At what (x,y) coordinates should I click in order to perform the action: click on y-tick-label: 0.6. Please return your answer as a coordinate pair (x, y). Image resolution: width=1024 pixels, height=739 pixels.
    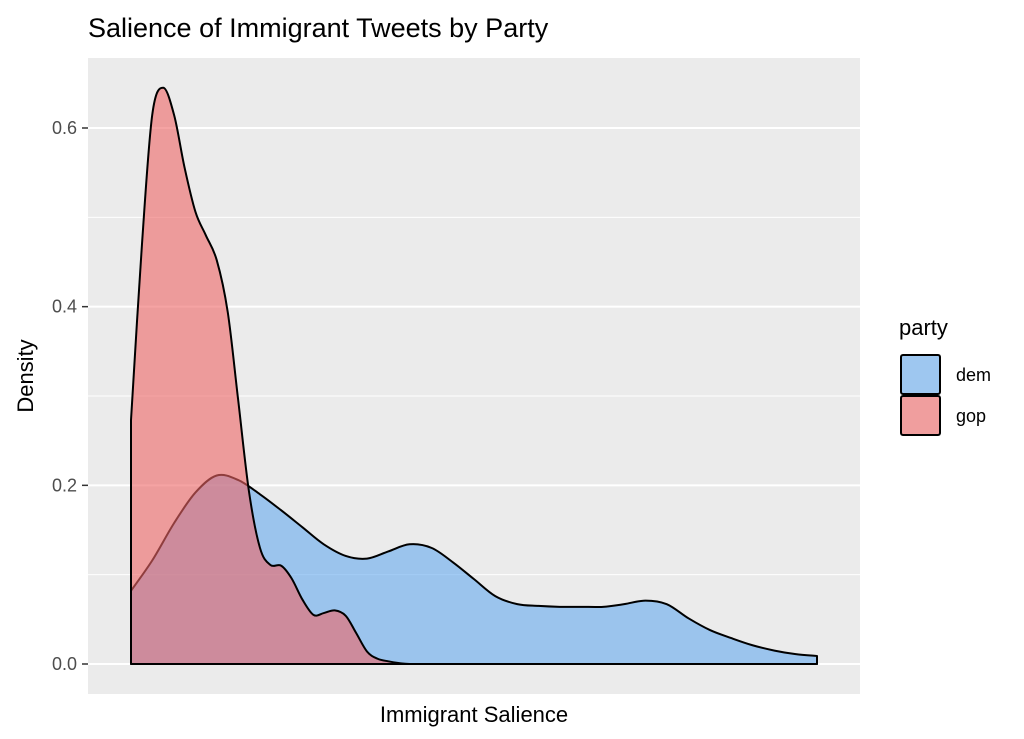
    Looking at the image, I should click on (64, 128).